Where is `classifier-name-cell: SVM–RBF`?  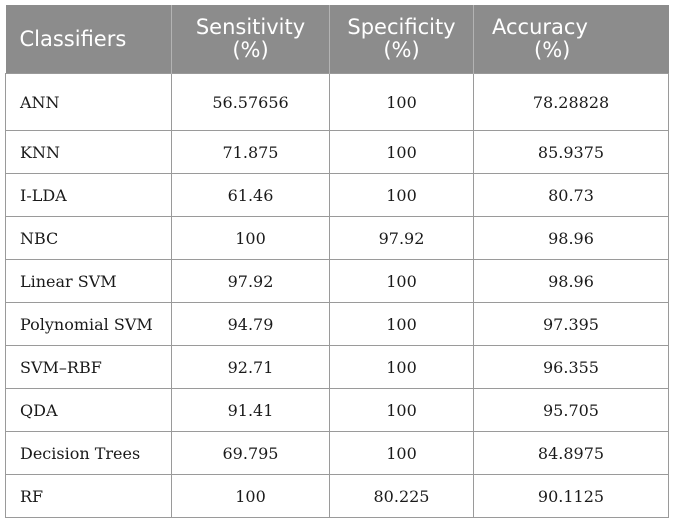
classifier-name-cell: SVM–RBF is located at coordinates (88, 367).